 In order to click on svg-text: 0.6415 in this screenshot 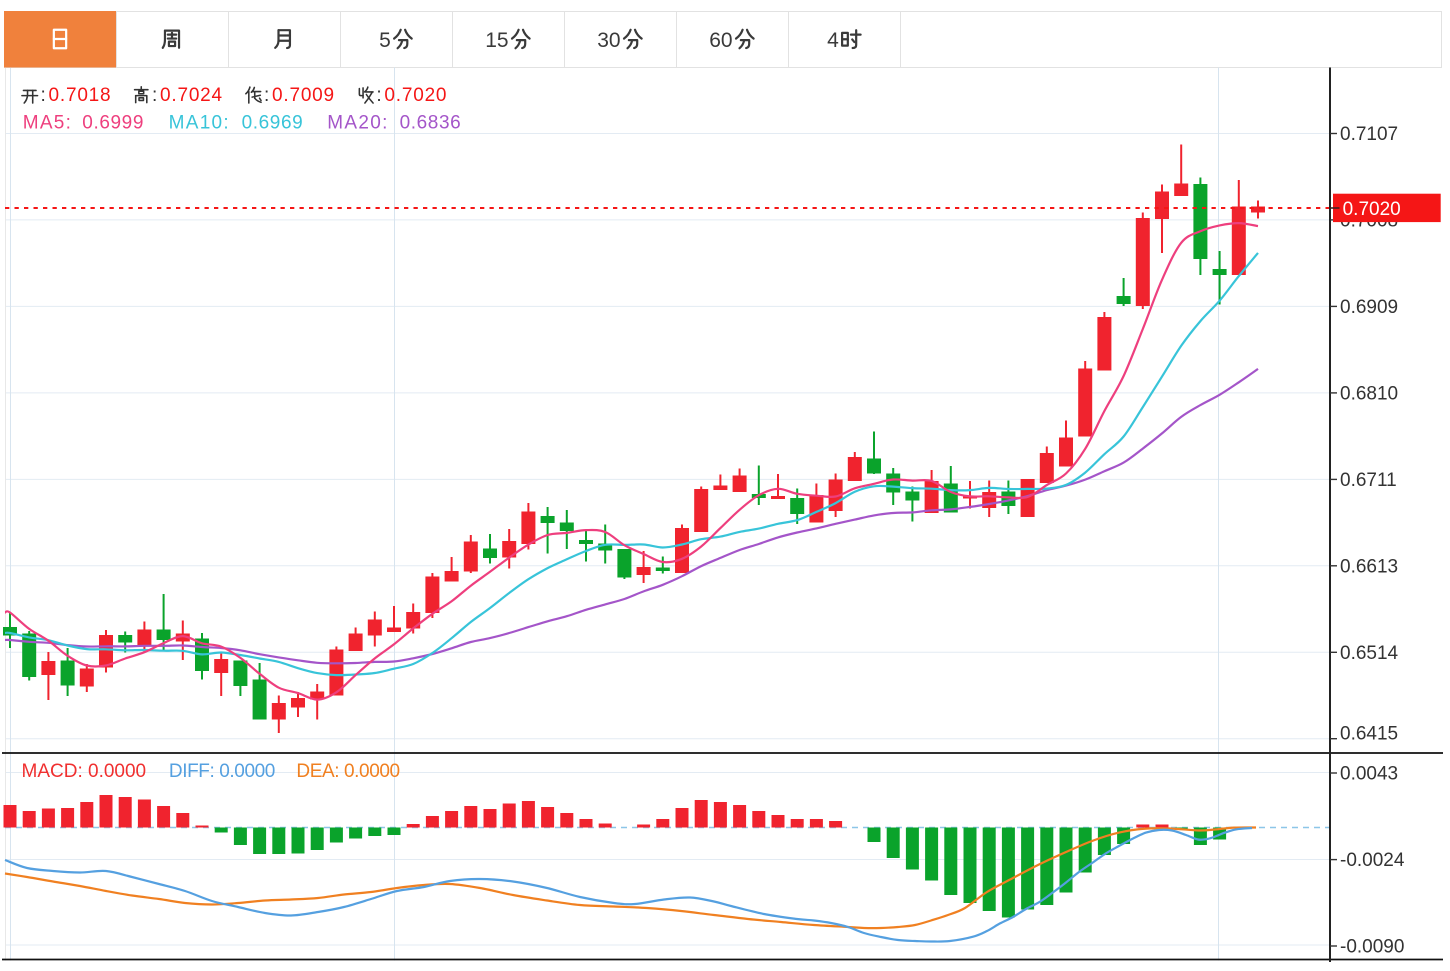, I will do `click(1369, 734)`.